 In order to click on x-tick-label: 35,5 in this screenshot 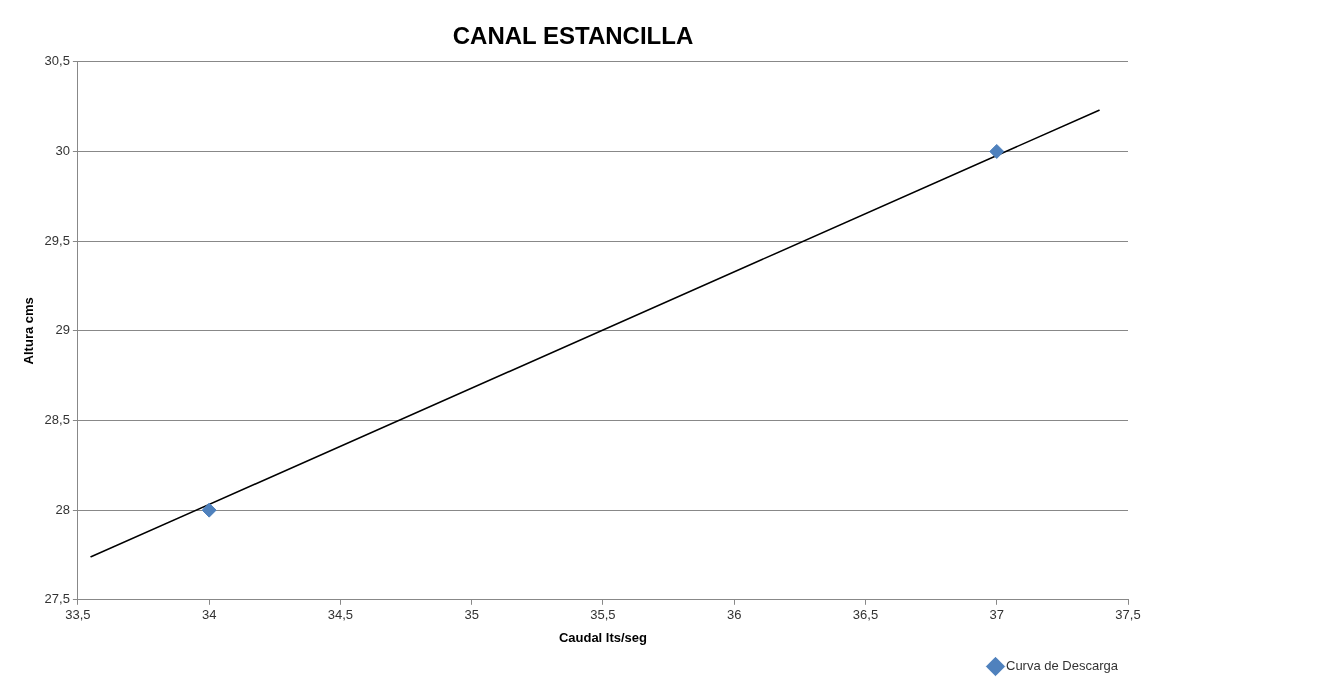, I will do `click(603, 615)`.